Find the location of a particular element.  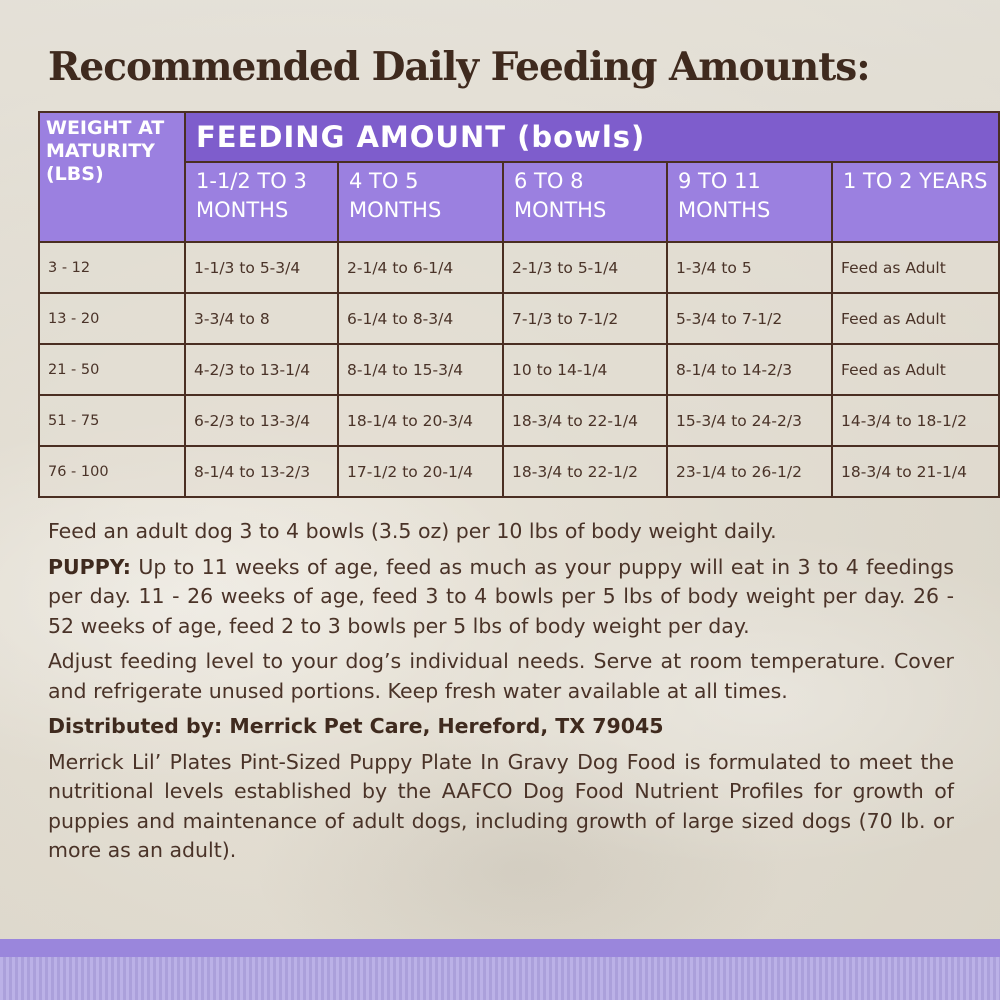

amount-cell: 18-3/4 to 22-1/4 is located at coordinates (585, 420).